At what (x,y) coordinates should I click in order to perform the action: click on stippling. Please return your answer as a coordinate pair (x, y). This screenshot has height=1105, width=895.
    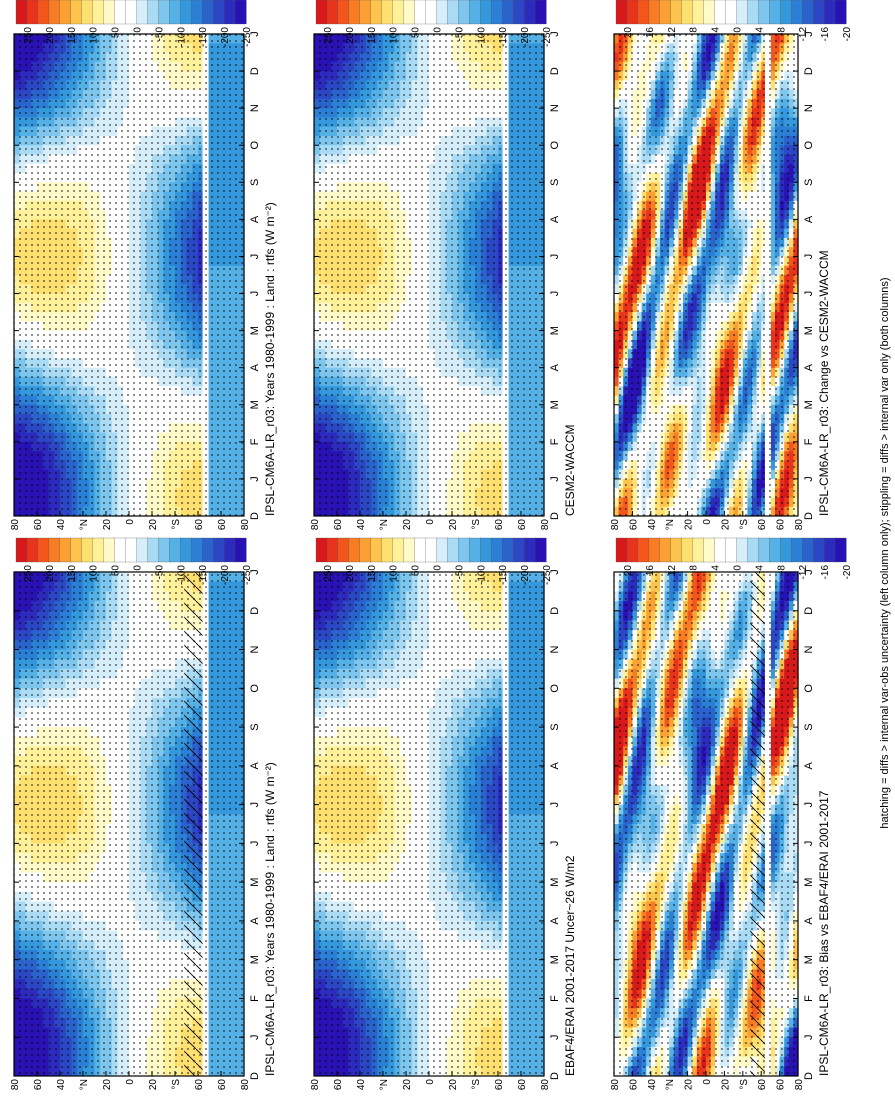
    Looking at the image, I should click on (129, 824).